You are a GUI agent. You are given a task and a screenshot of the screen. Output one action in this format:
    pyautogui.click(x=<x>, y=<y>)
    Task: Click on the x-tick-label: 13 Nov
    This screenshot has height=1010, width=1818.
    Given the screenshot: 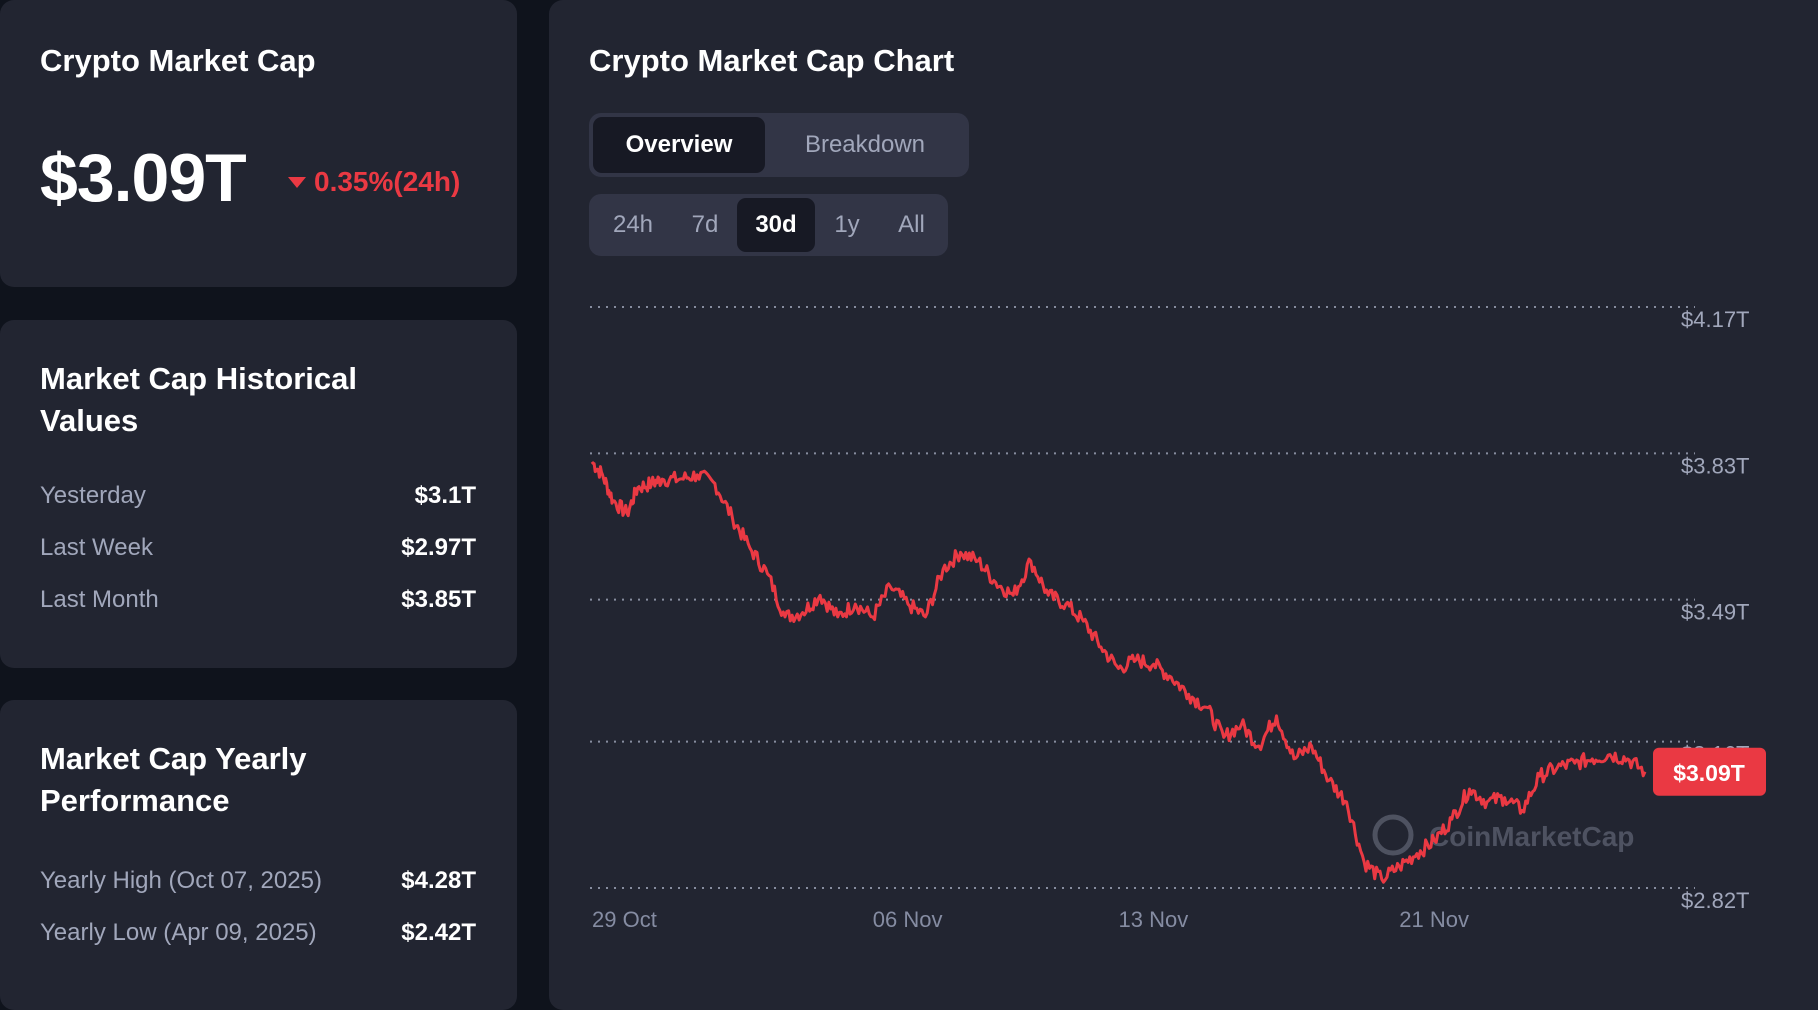 What is the action you would take?
    pyautogui.click(x=1154, y=919)
    